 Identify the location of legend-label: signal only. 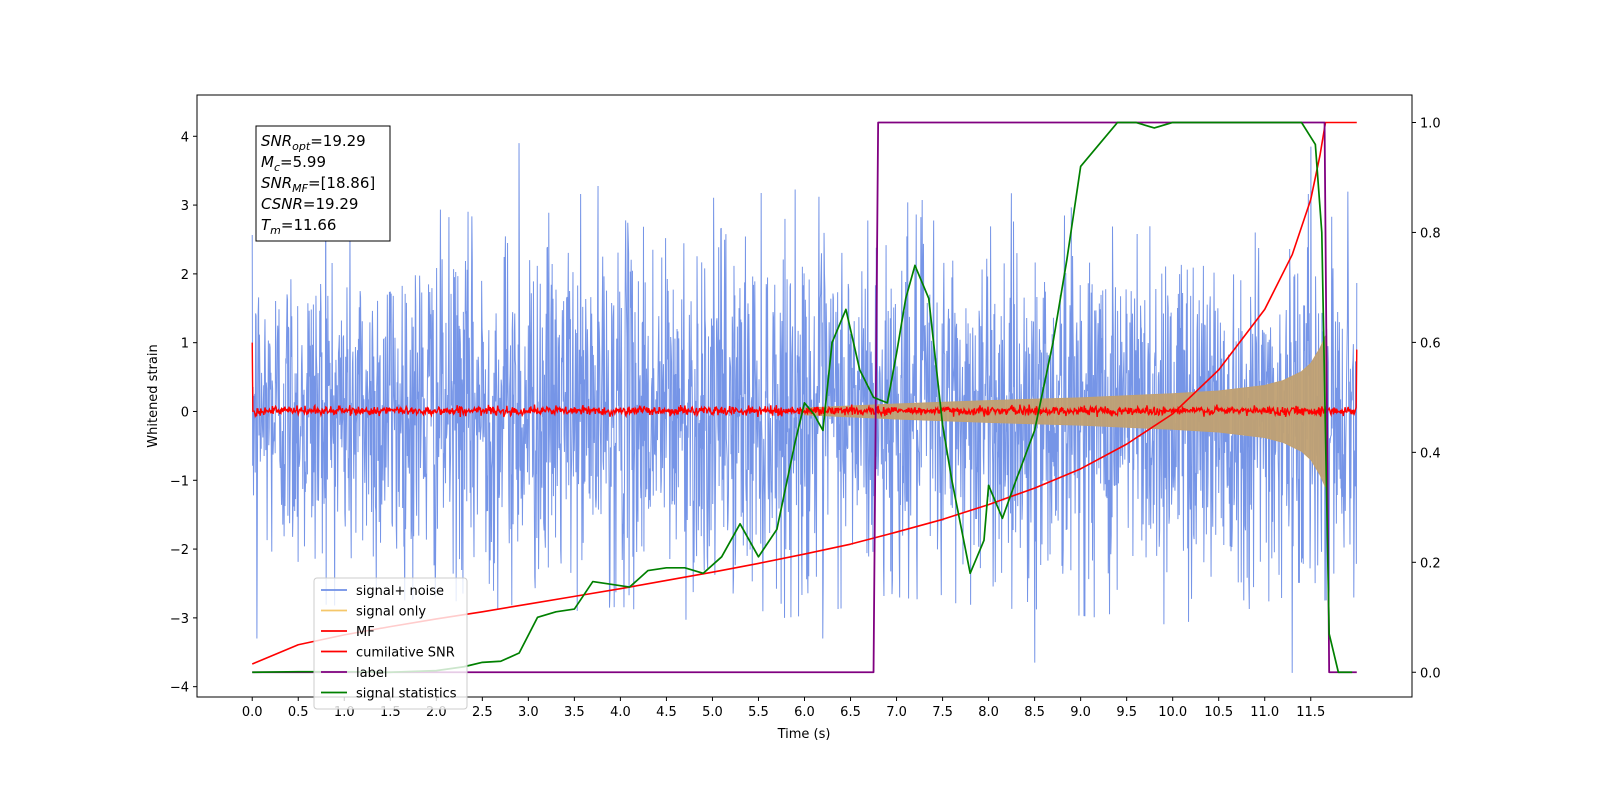
(391, 612).